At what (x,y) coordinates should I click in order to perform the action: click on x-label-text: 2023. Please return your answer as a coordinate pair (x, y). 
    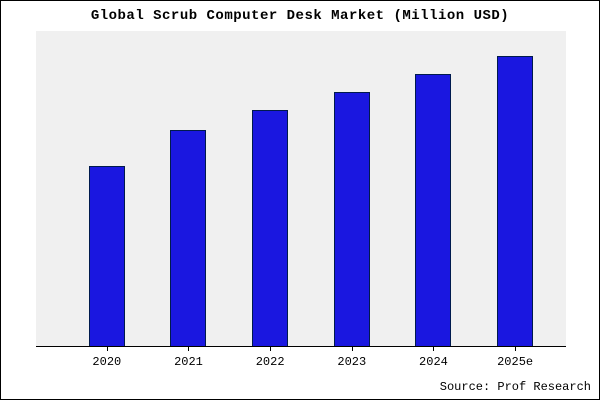
    Looking at the image, I should click on (352, 362).